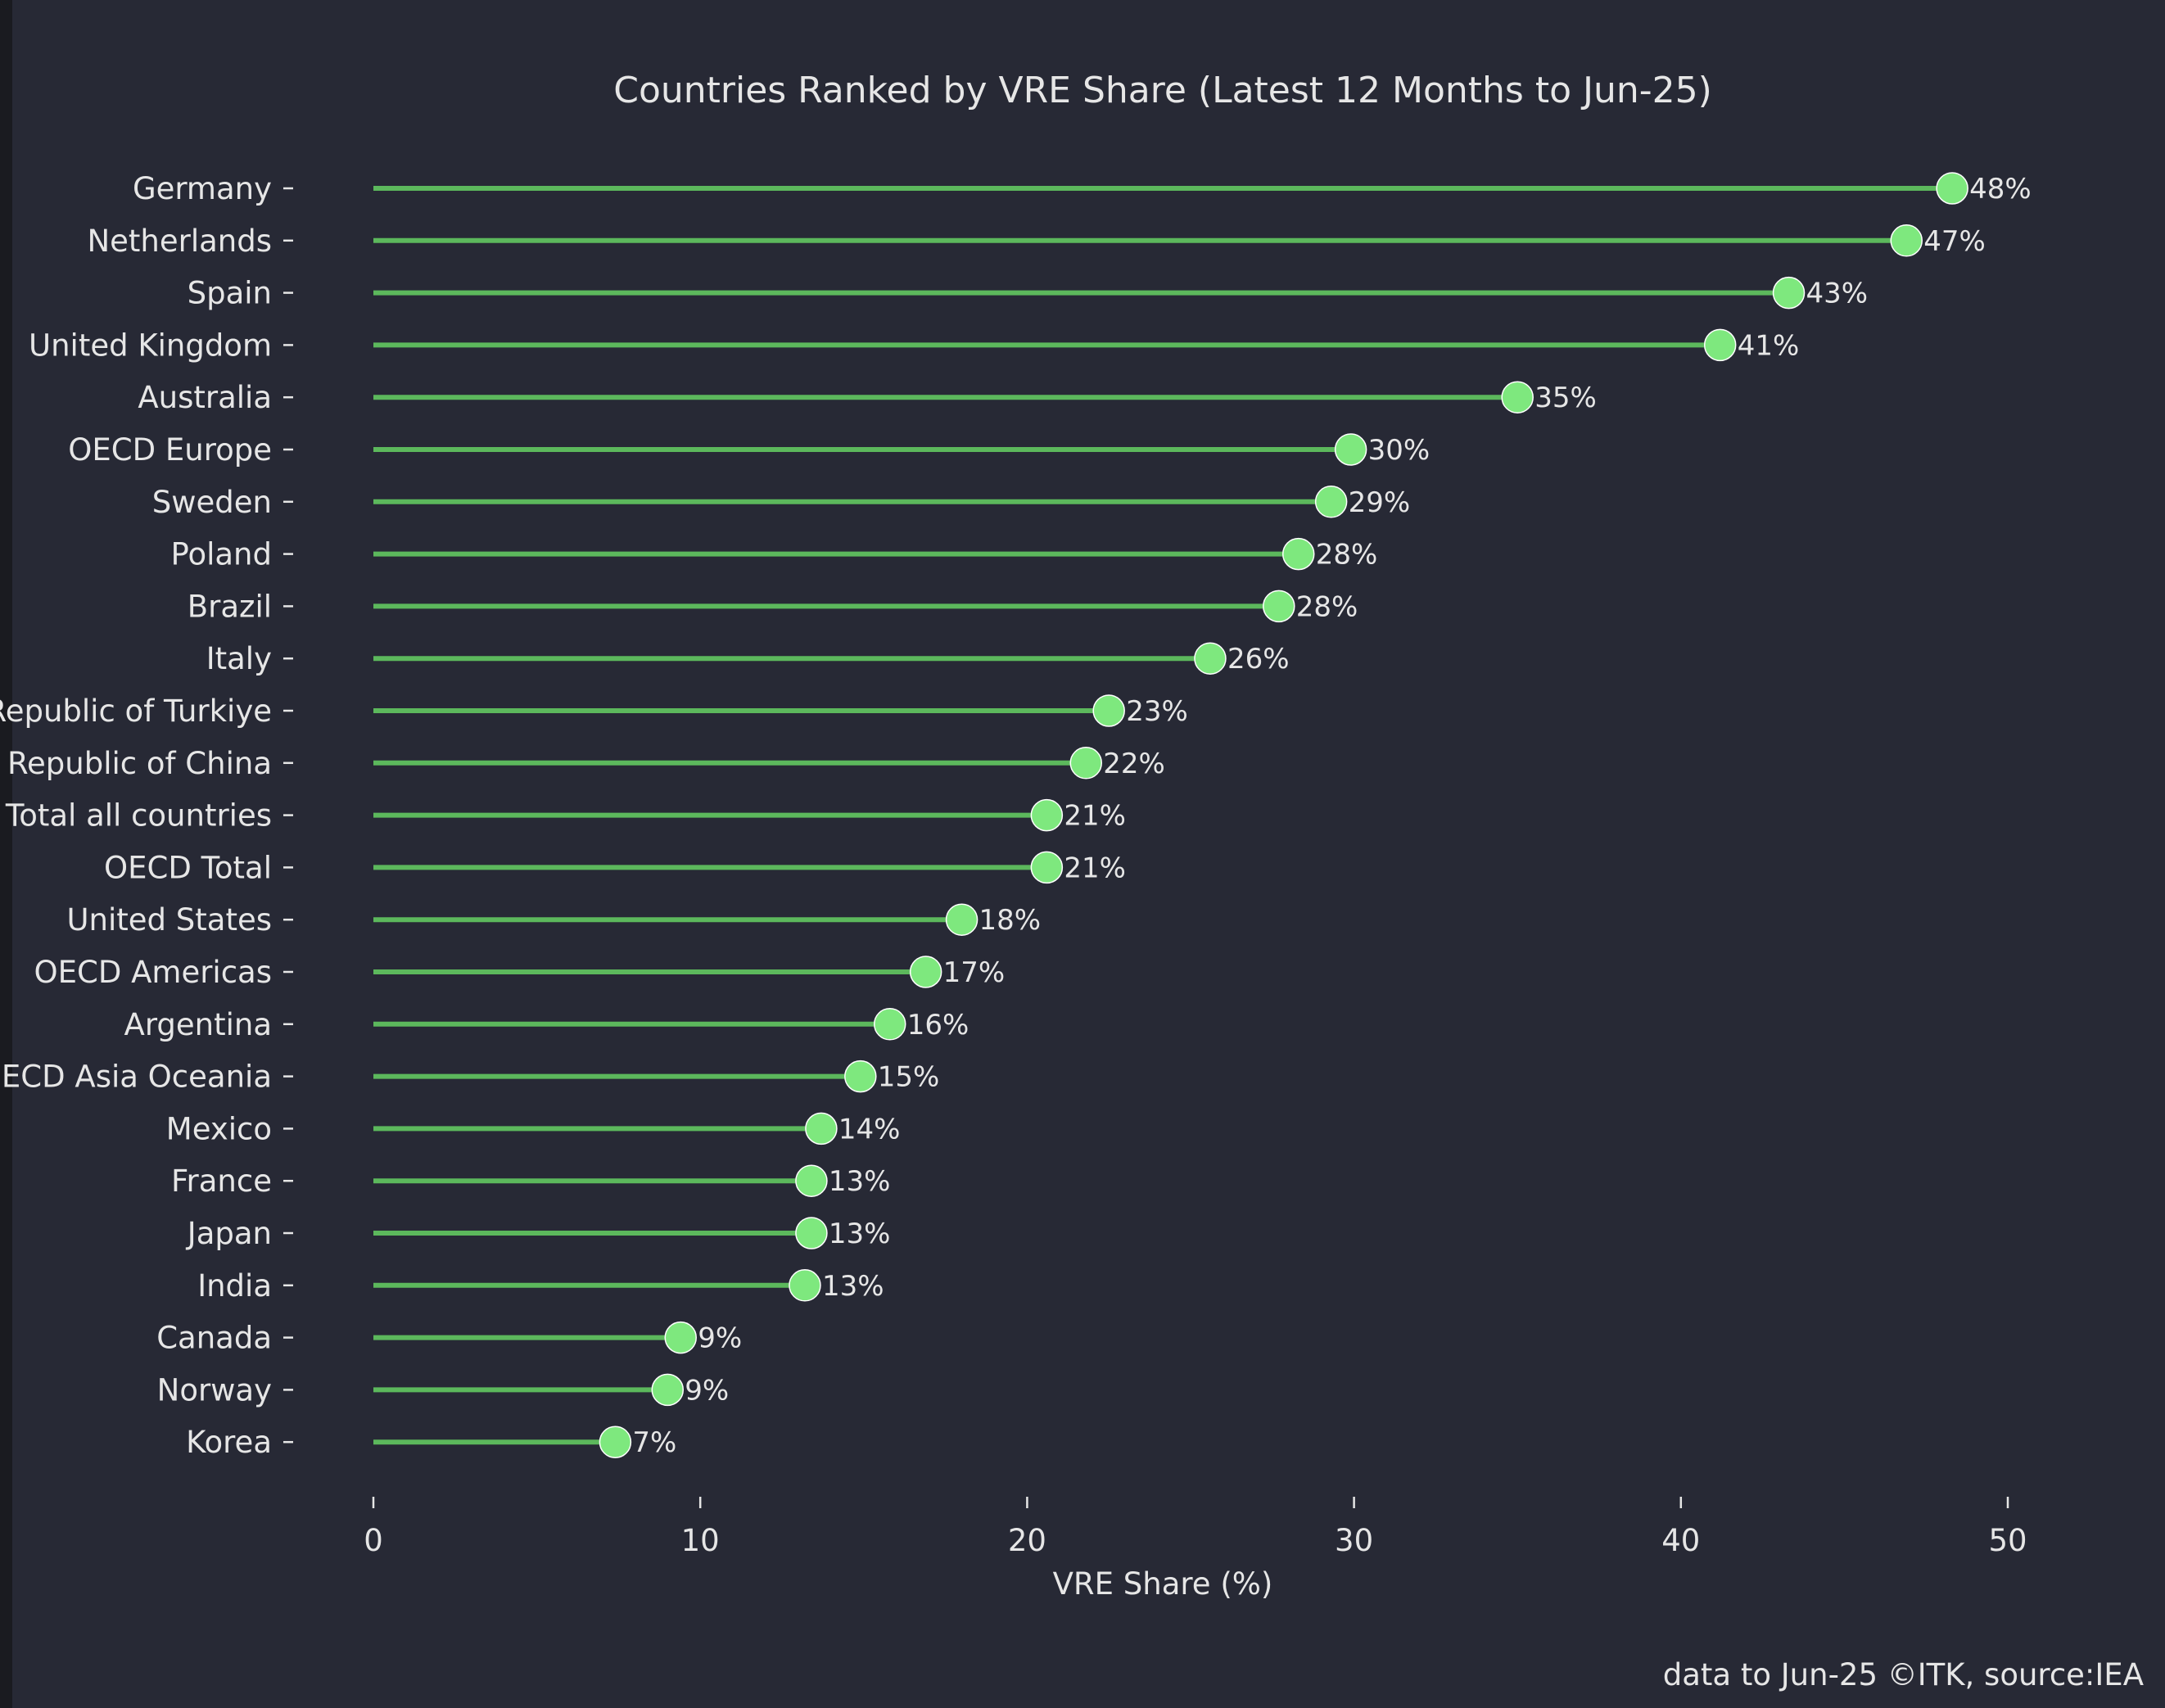  Describe the element at coordinates (1036, 242) in the screenshot. I see `row-1: Netherlands 47%` at that location.